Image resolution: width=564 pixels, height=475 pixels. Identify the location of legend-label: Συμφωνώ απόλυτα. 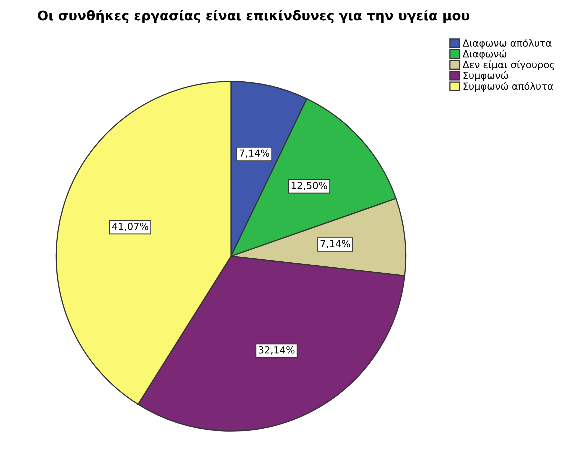
(509, 87).